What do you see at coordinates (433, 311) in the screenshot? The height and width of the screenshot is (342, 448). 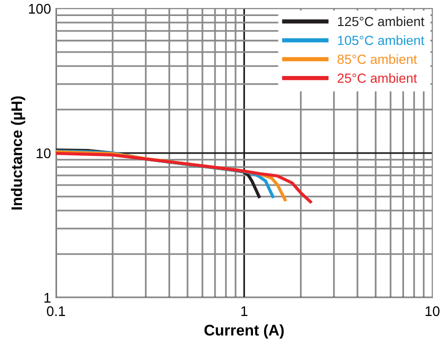 I see `x-tick-label: 10` at bounding box center [433, 311].